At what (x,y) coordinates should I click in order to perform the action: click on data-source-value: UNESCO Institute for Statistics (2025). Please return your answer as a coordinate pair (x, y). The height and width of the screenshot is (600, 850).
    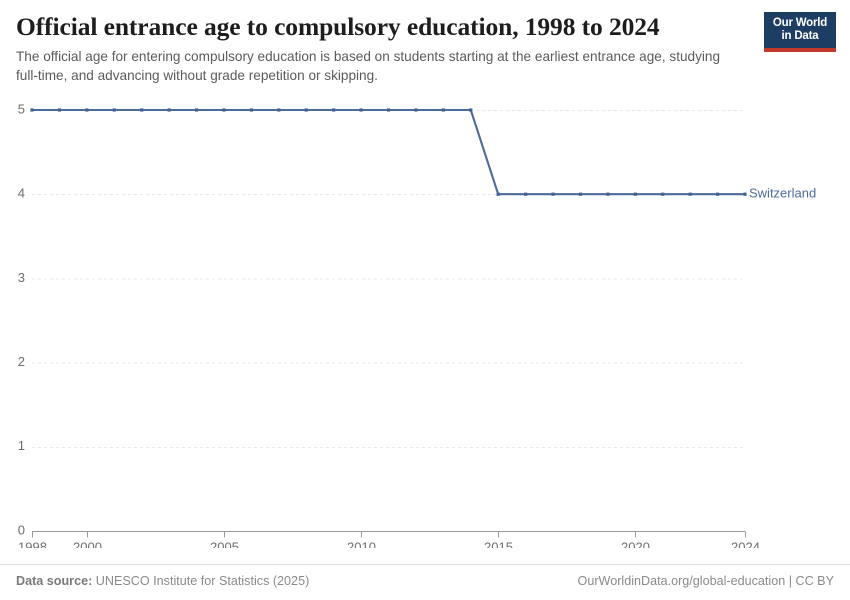
    Looking at the image, I should click on (202, 581).